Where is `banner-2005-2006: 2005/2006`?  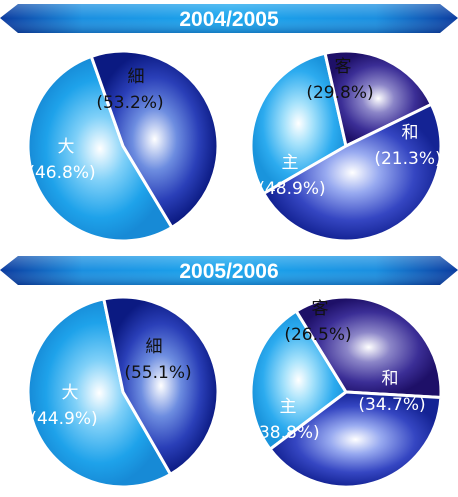
banner-2005-2006: 2005/2006 is located at coordinates (229, 270).